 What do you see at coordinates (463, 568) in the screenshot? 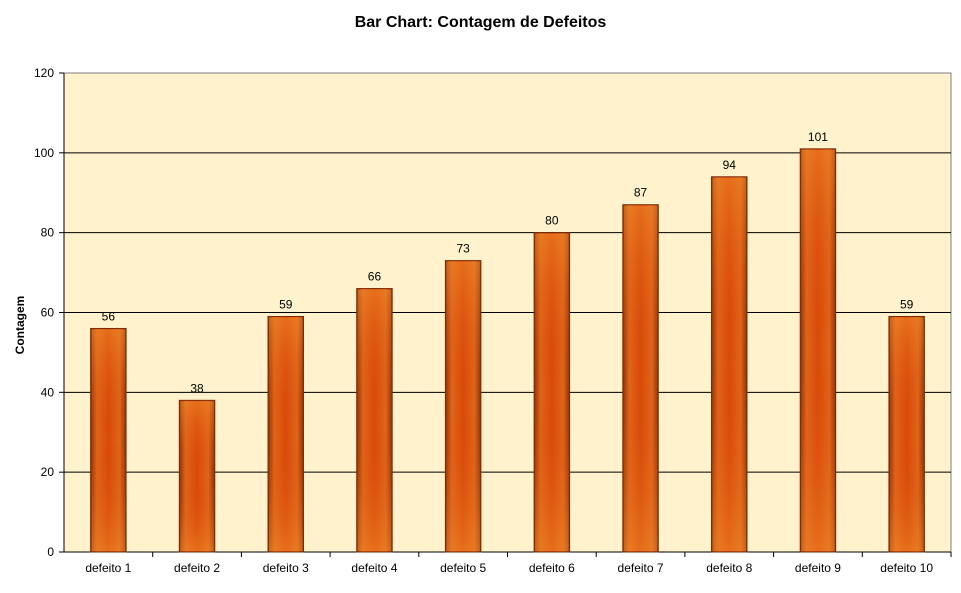
I see `x-tick-label: defeito 5` at bounding box center [463, 568].